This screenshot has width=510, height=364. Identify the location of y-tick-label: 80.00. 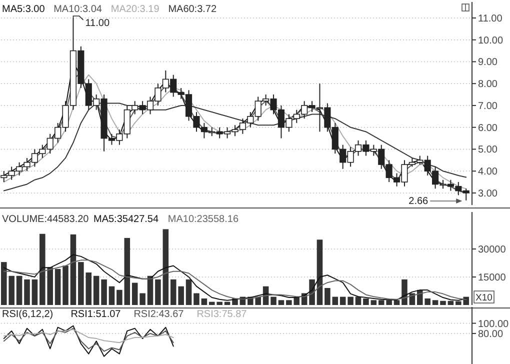
(491, 334).